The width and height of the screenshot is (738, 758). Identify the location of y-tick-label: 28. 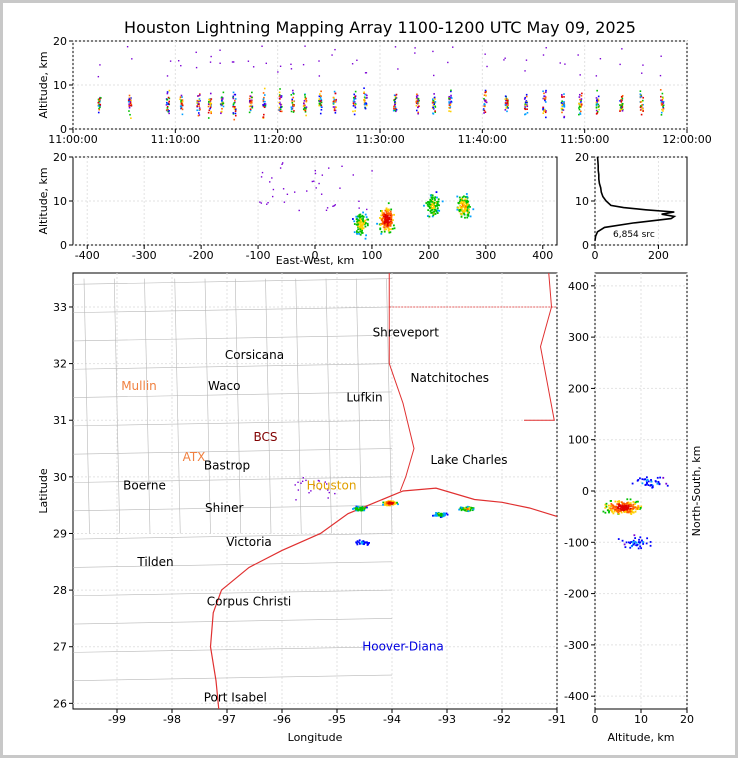
(60, 590).